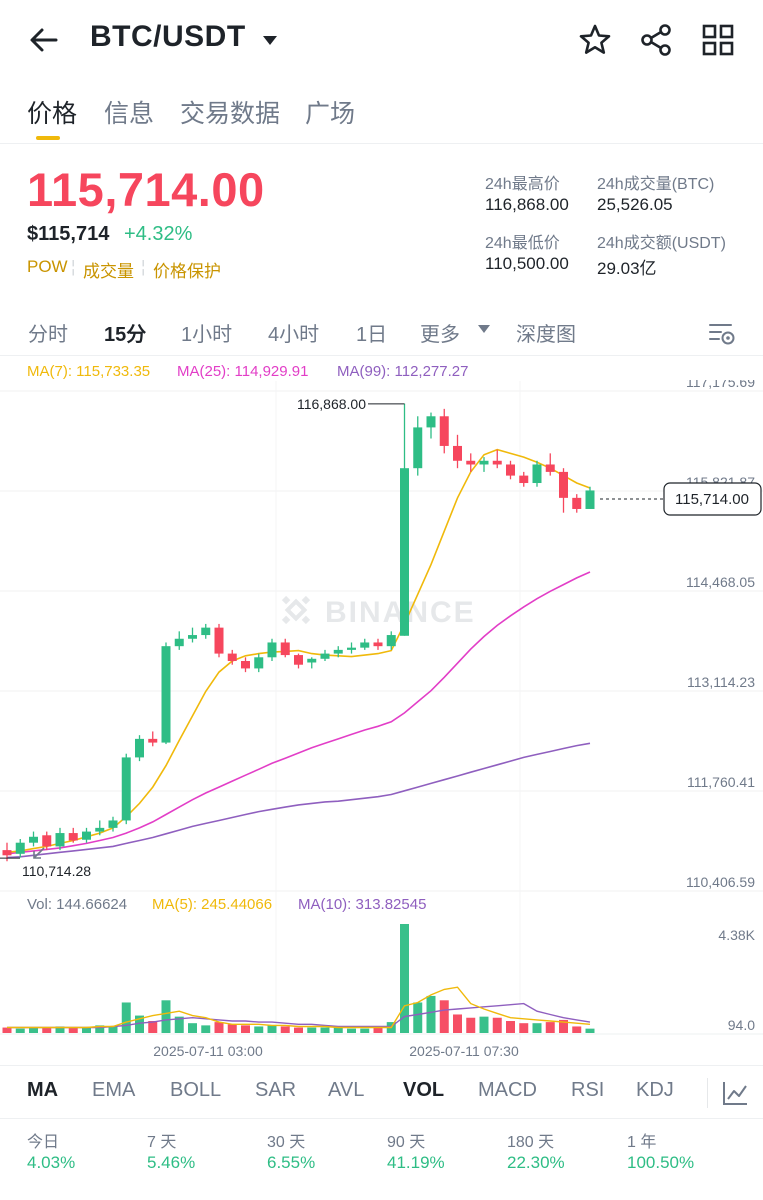 The height and width of the screenshot is (1200, 763). What do you see at coordinates (43, 1090) in the screenshot?
I see `indicator-ma: MA` at bounding box center [43, 1090].